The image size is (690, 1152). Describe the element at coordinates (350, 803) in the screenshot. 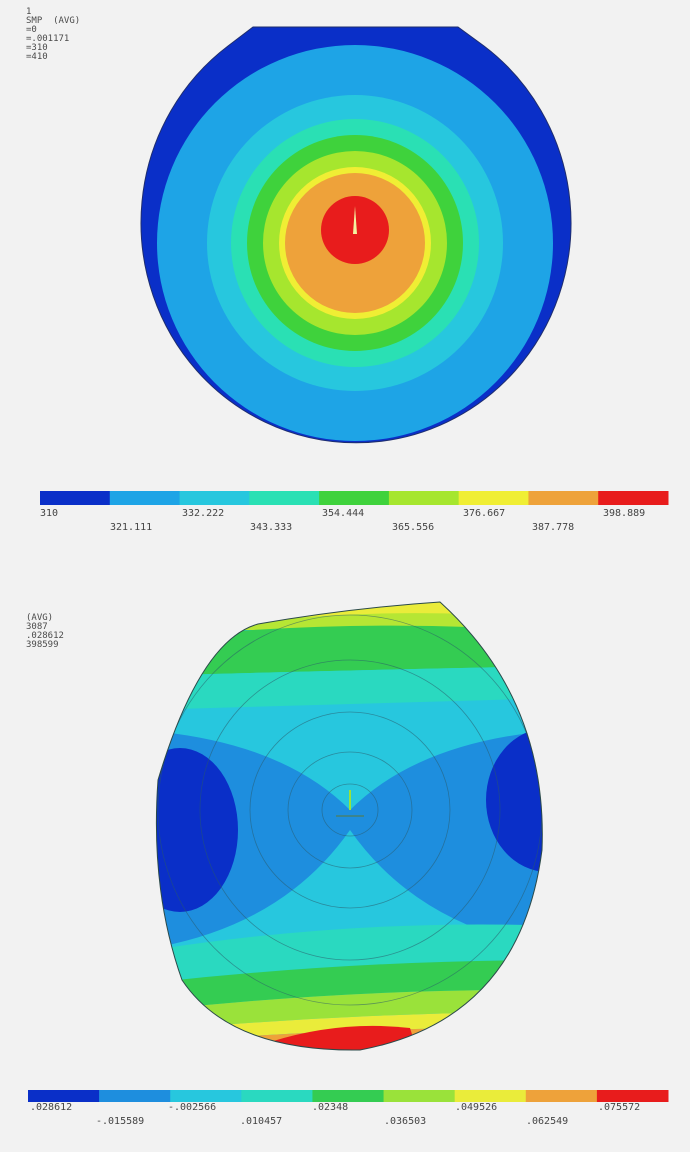

I see `coordinate-triad` at that location.